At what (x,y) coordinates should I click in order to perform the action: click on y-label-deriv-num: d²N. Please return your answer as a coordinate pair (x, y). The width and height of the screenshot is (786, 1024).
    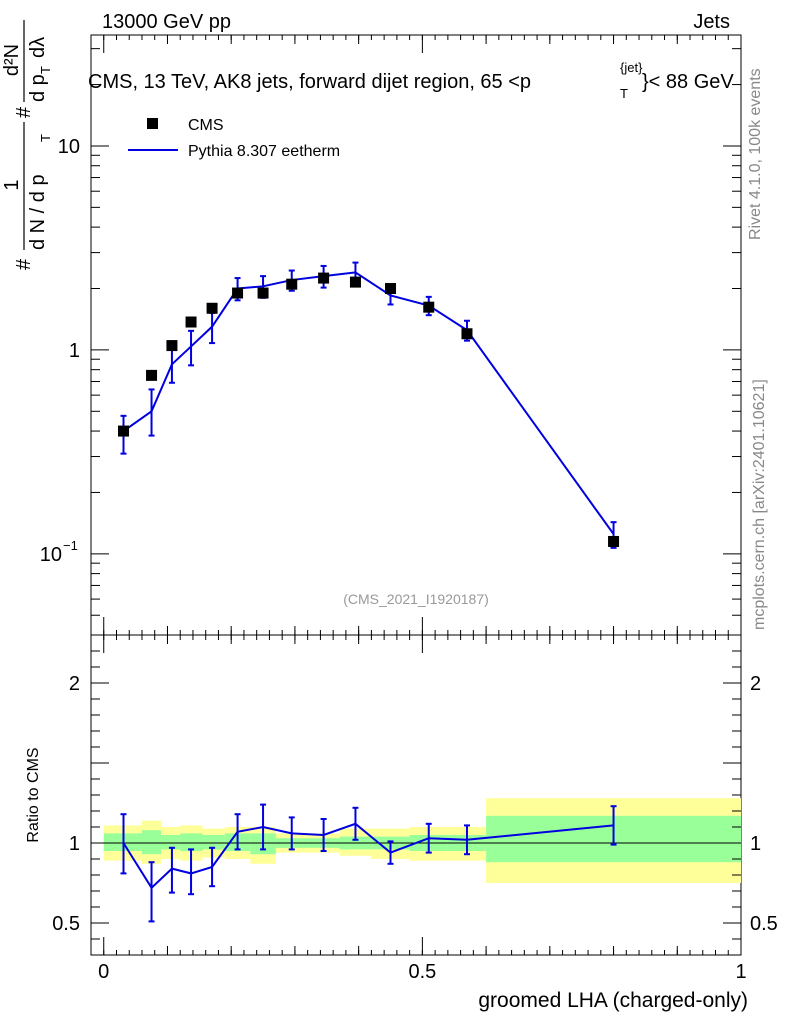
    Looking at the image, I should click on (12, 60).